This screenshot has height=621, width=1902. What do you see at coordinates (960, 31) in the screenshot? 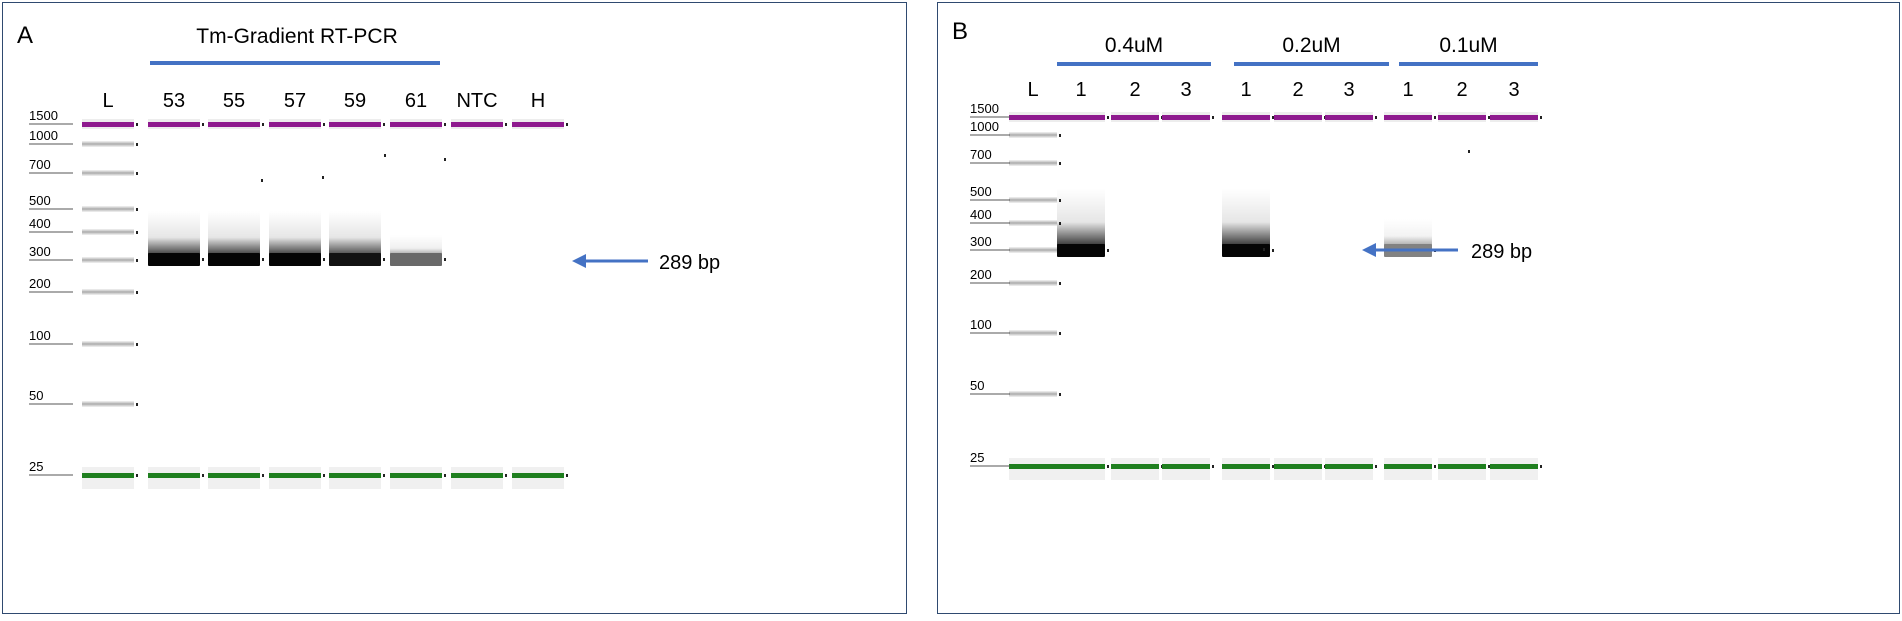
I see `panel-letter: B` at bounding box center [960, 31].